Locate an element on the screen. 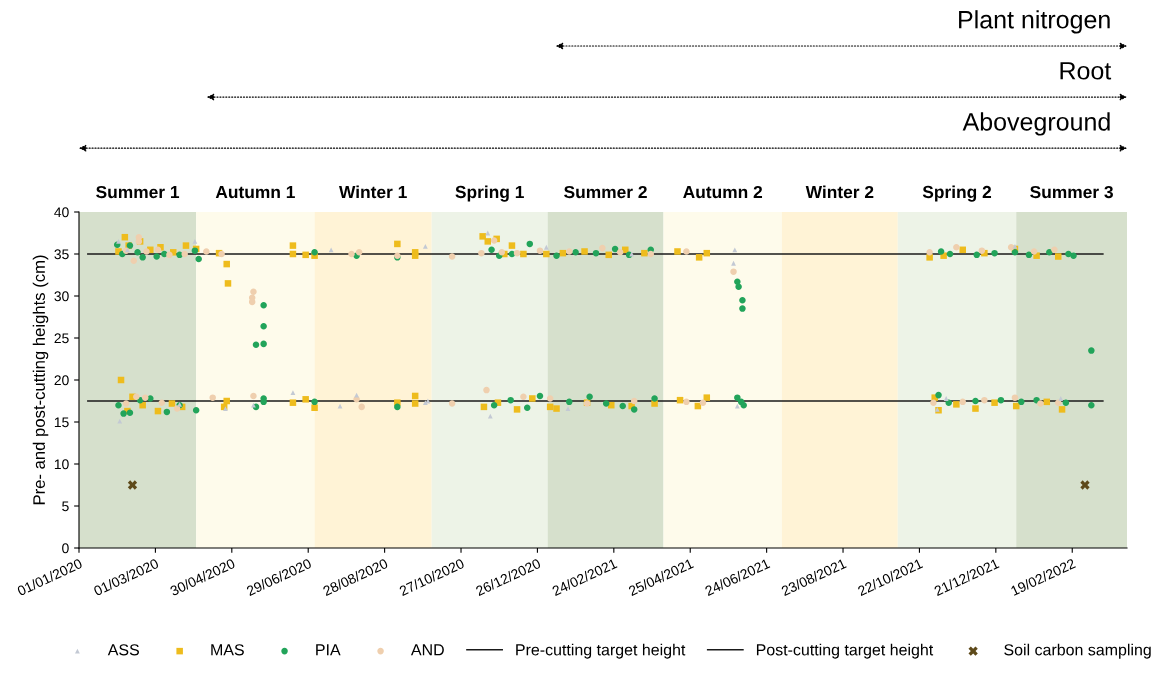  y-tick-label: 0 is located at coordinates (65, 548).